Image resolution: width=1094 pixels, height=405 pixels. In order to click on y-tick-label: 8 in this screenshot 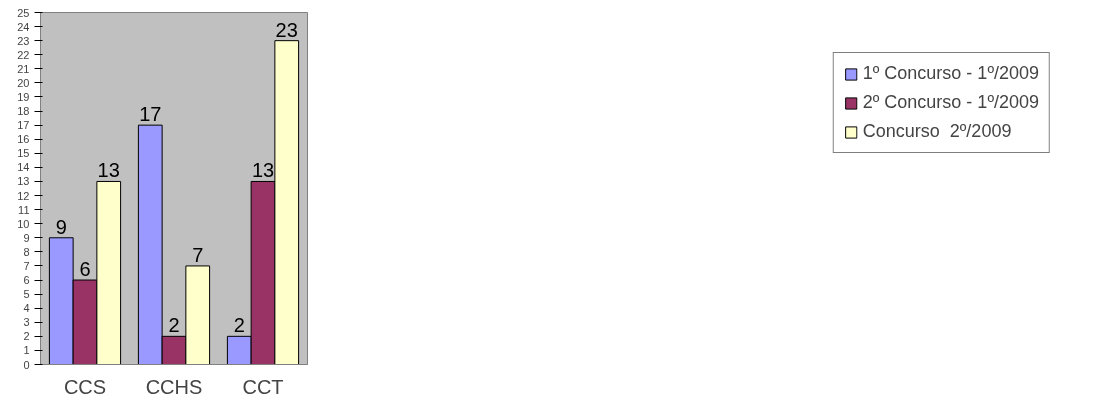, I will do `click(26, 251)`.